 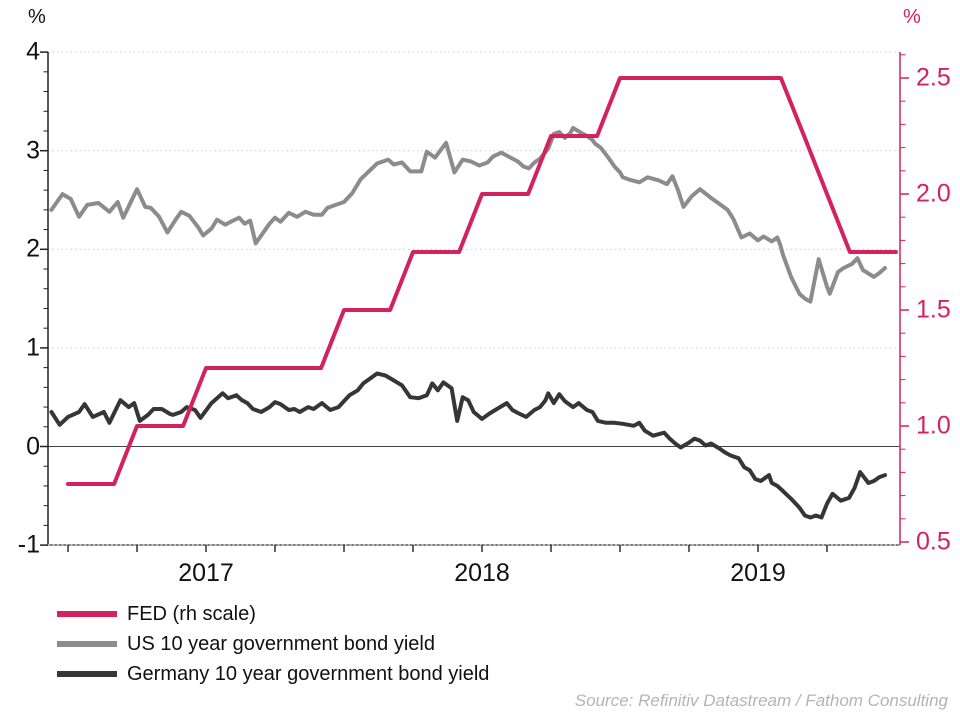 I want to click on us10y-line-swatch, so click(x=87, y=644).